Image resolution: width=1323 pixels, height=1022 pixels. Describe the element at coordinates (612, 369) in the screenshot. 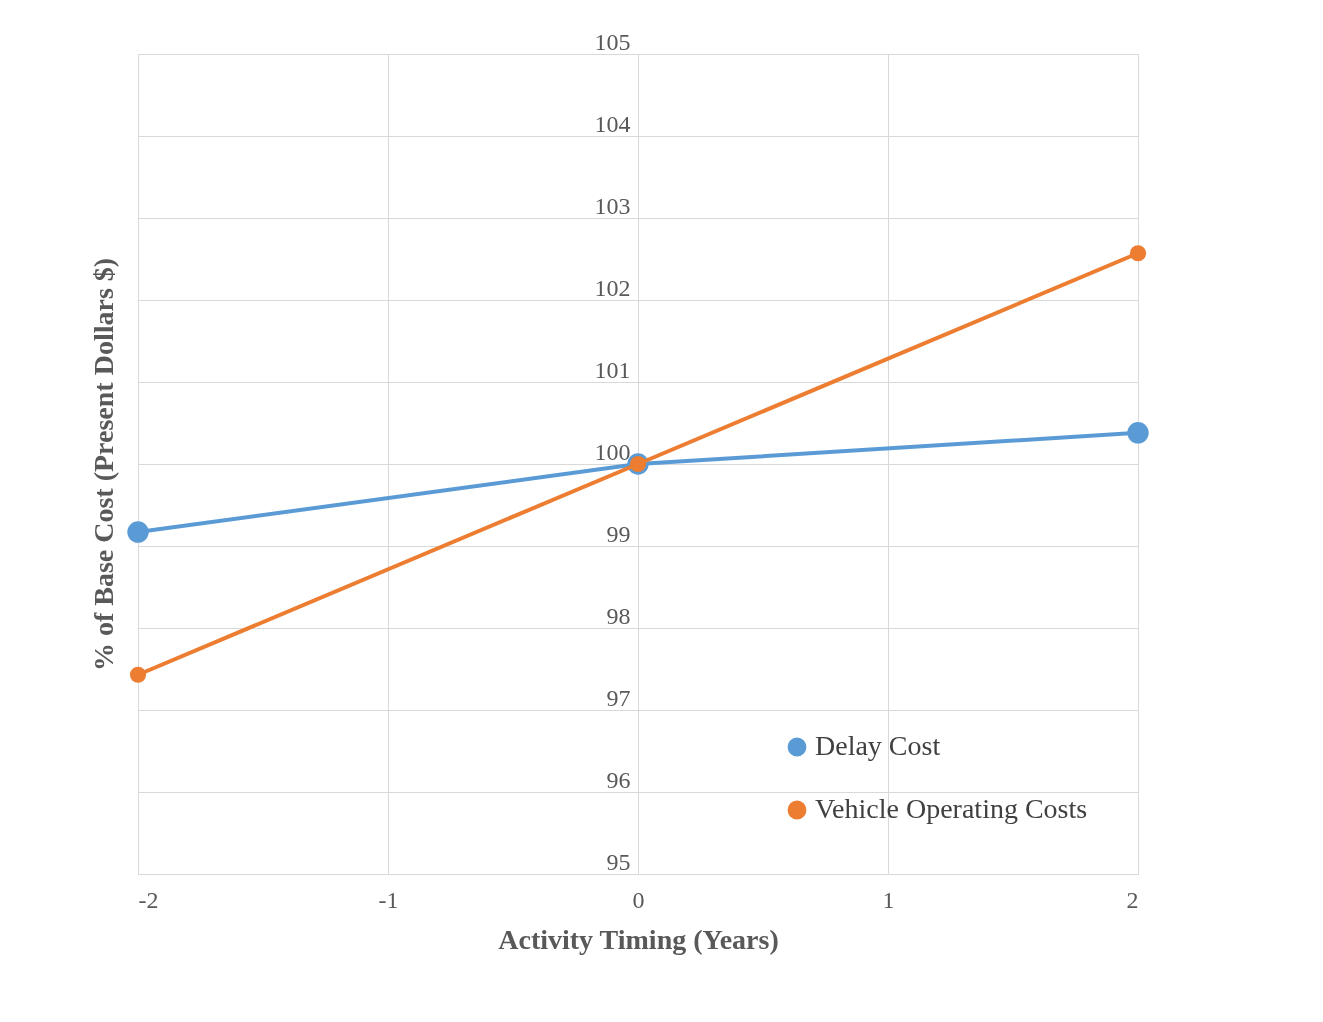

I see `y-tick-label: 101` at that location.